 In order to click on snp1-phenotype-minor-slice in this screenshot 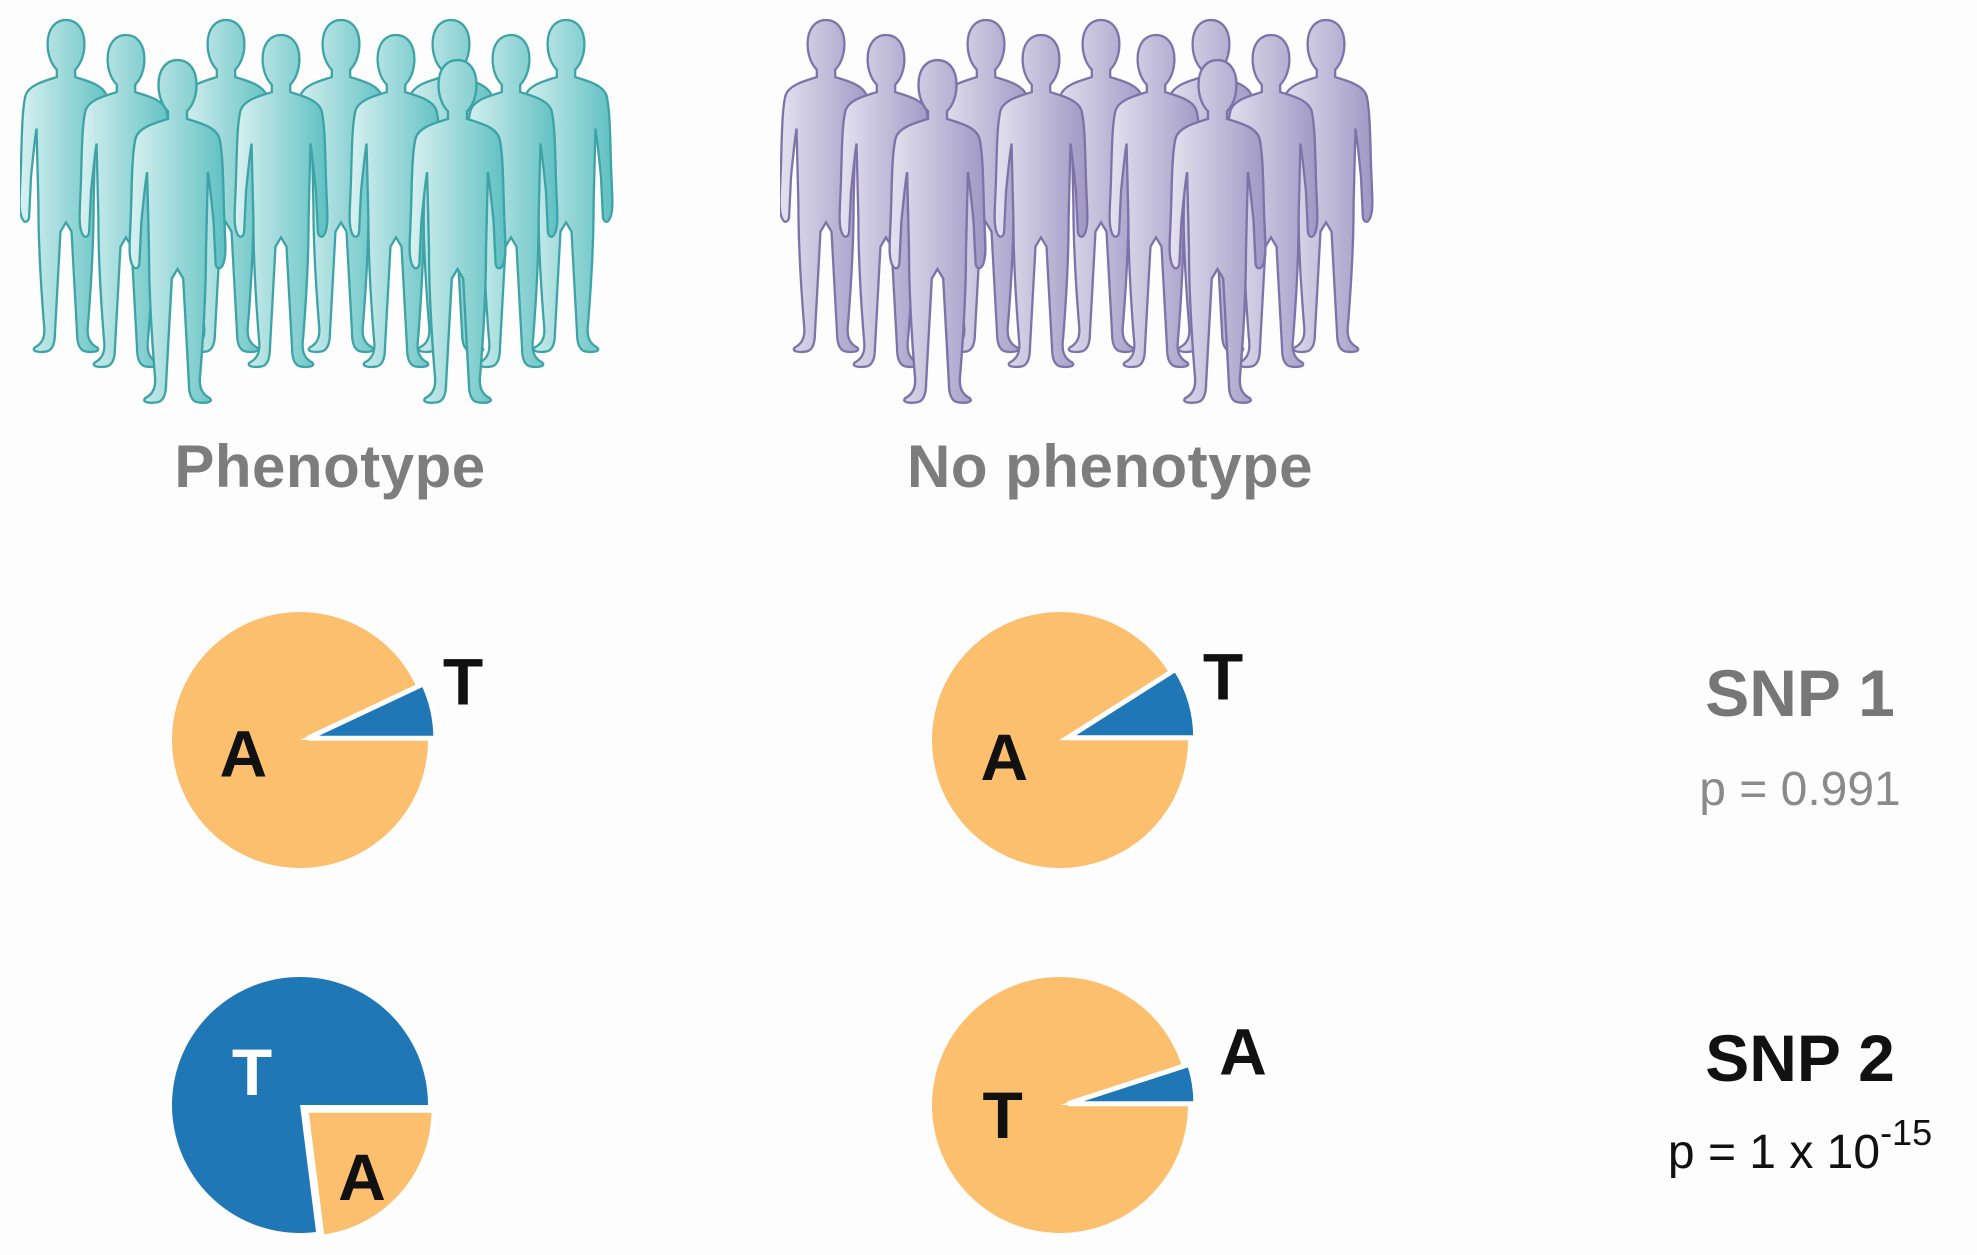, I will do `click(372, 710)`.